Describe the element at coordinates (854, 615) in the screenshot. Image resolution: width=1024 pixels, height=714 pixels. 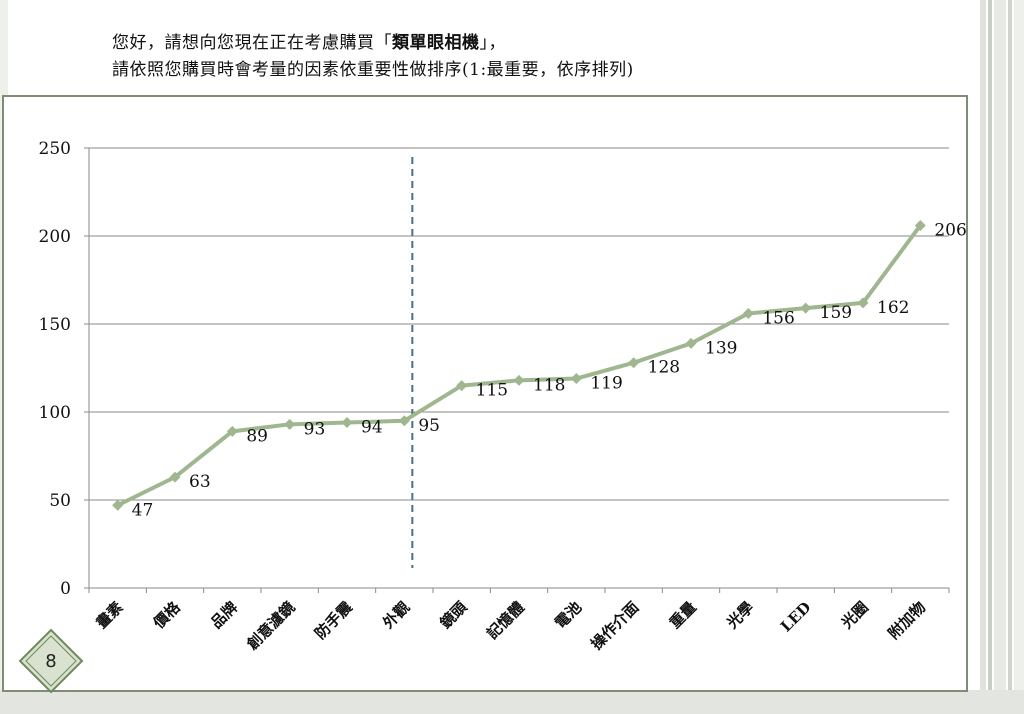
I see `x-category-label: 光圈` at that location.